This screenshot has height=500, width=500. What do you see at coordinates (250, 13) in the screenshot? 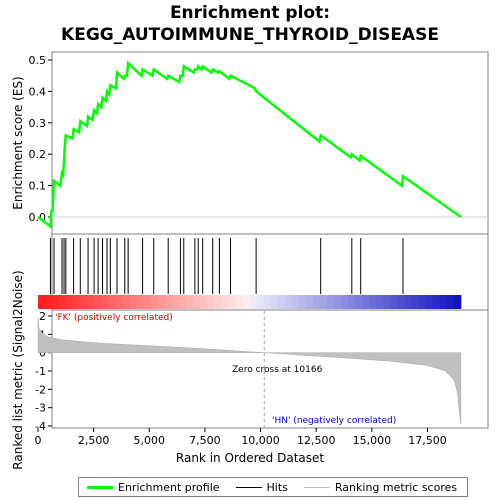
I see `title-line-1: Enrichment plot:` at bounding box center [250, 13].